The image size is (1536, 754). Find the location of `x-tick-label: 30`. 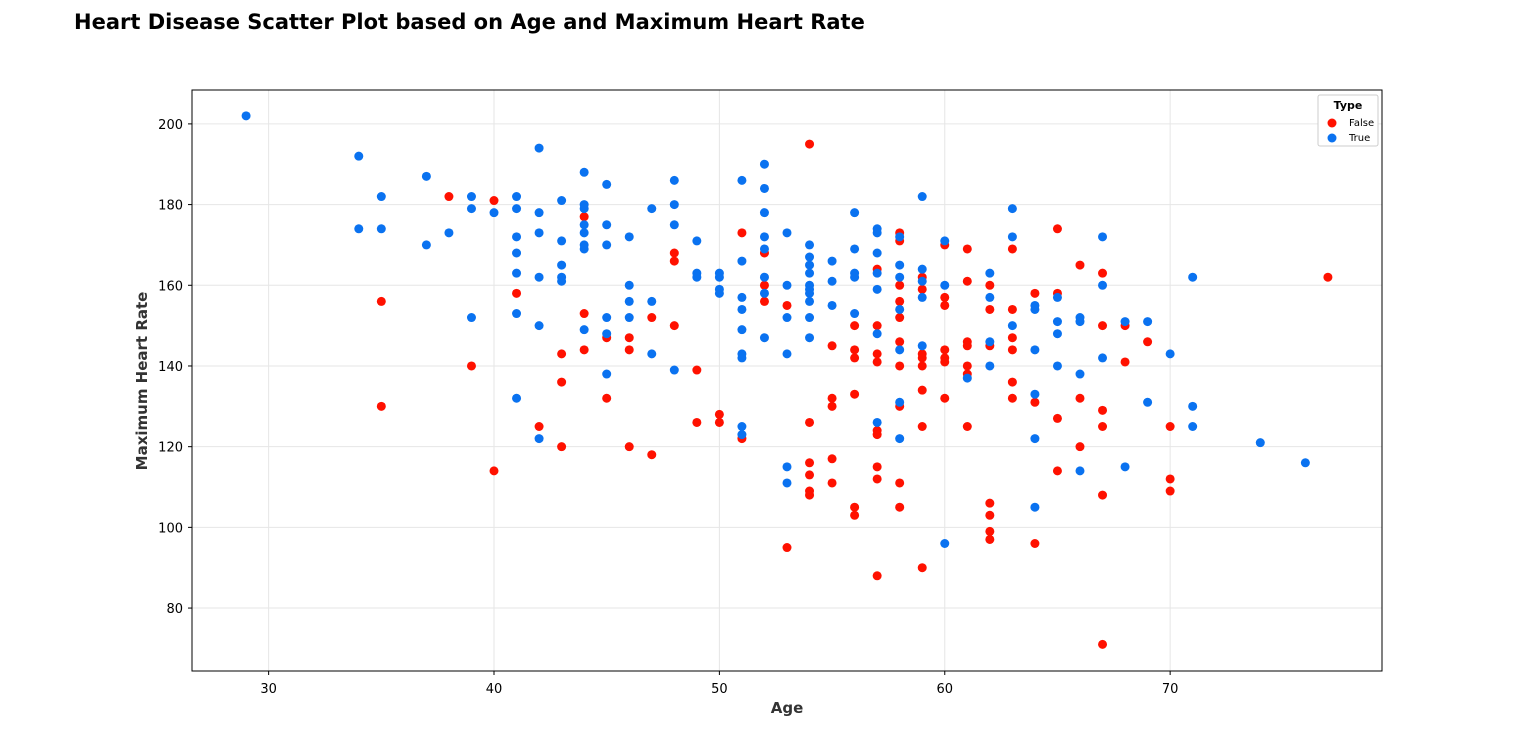

x-tick-label: 30 is located at coordinates (268, 689).